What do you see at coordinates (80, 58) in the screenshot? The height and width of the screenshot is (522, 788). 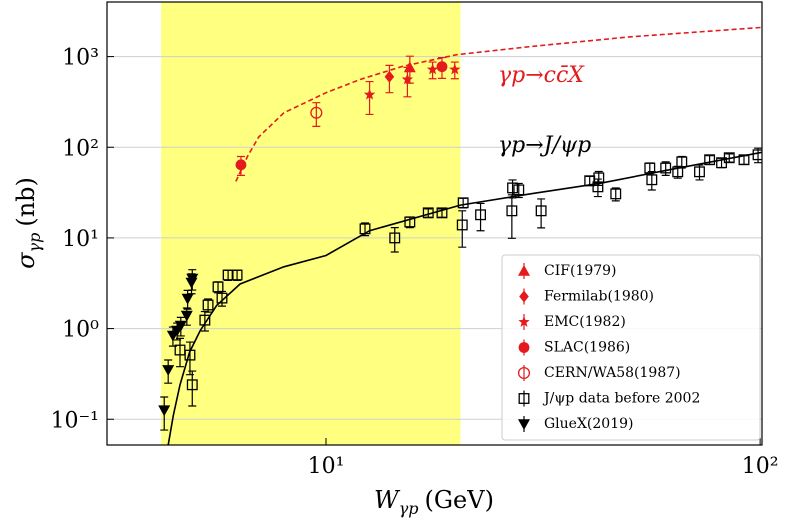 I see `y-tick-label: 10³` at bounding box center [80, 58].